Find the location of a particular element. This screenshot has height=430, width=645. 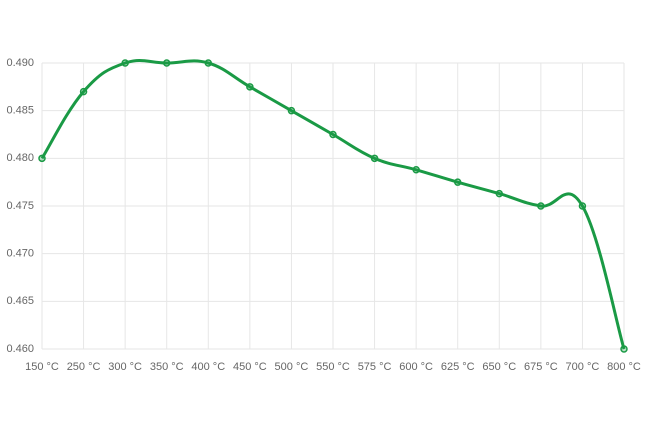

x-tick-label: 700 °C is located at coordinates (583, 367).